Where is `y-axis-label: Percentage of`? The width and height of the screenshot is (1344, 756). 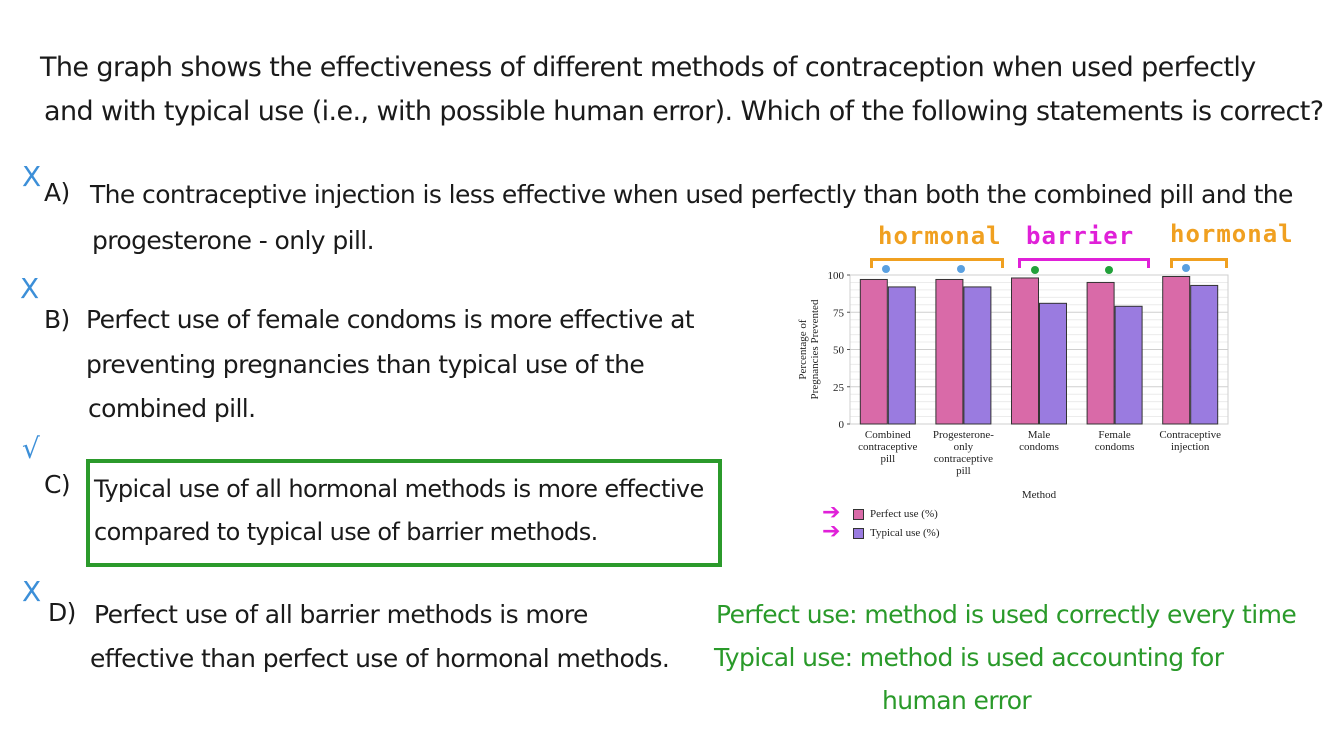
y-axis-label: Percentage of is located at coordinates (803, 349).